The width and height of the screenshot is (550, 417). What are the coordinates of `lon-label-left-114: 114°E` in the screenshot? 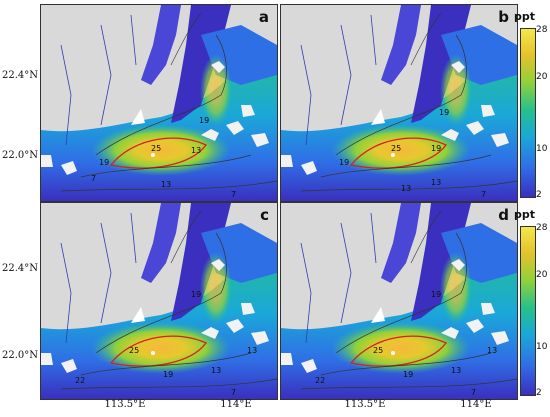 It's located at (236, 404).